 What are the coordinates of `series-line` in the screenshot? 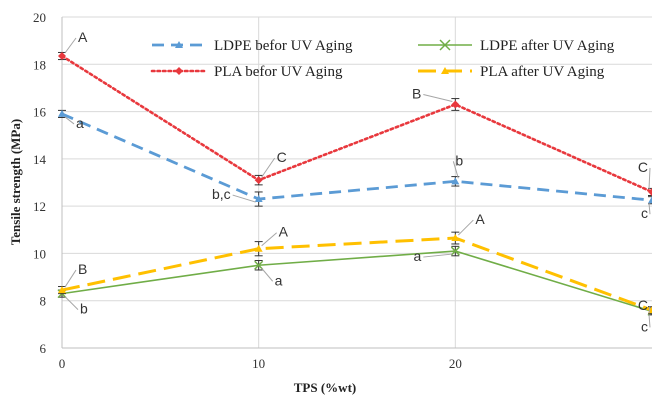 It's located at (356, 281).